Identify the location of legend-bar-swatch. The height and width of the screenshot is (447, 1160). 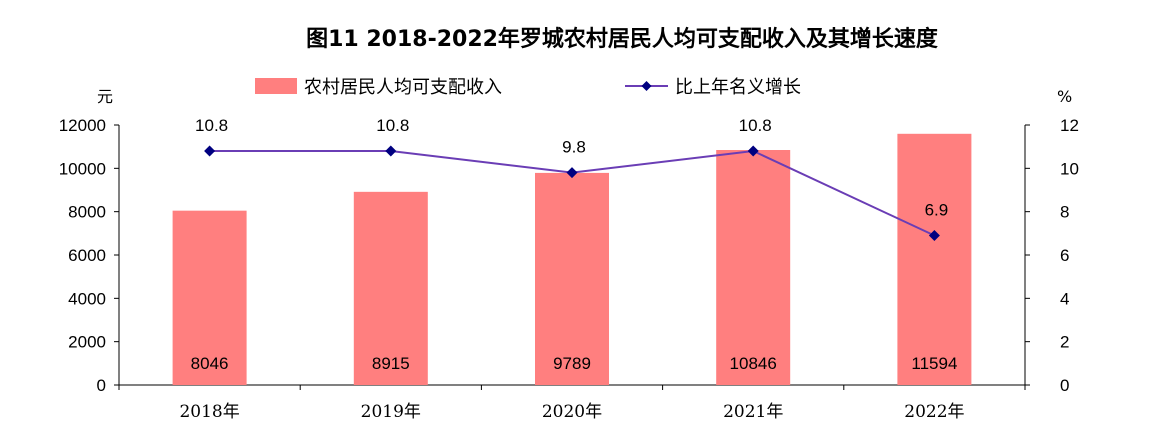
(276, 86).